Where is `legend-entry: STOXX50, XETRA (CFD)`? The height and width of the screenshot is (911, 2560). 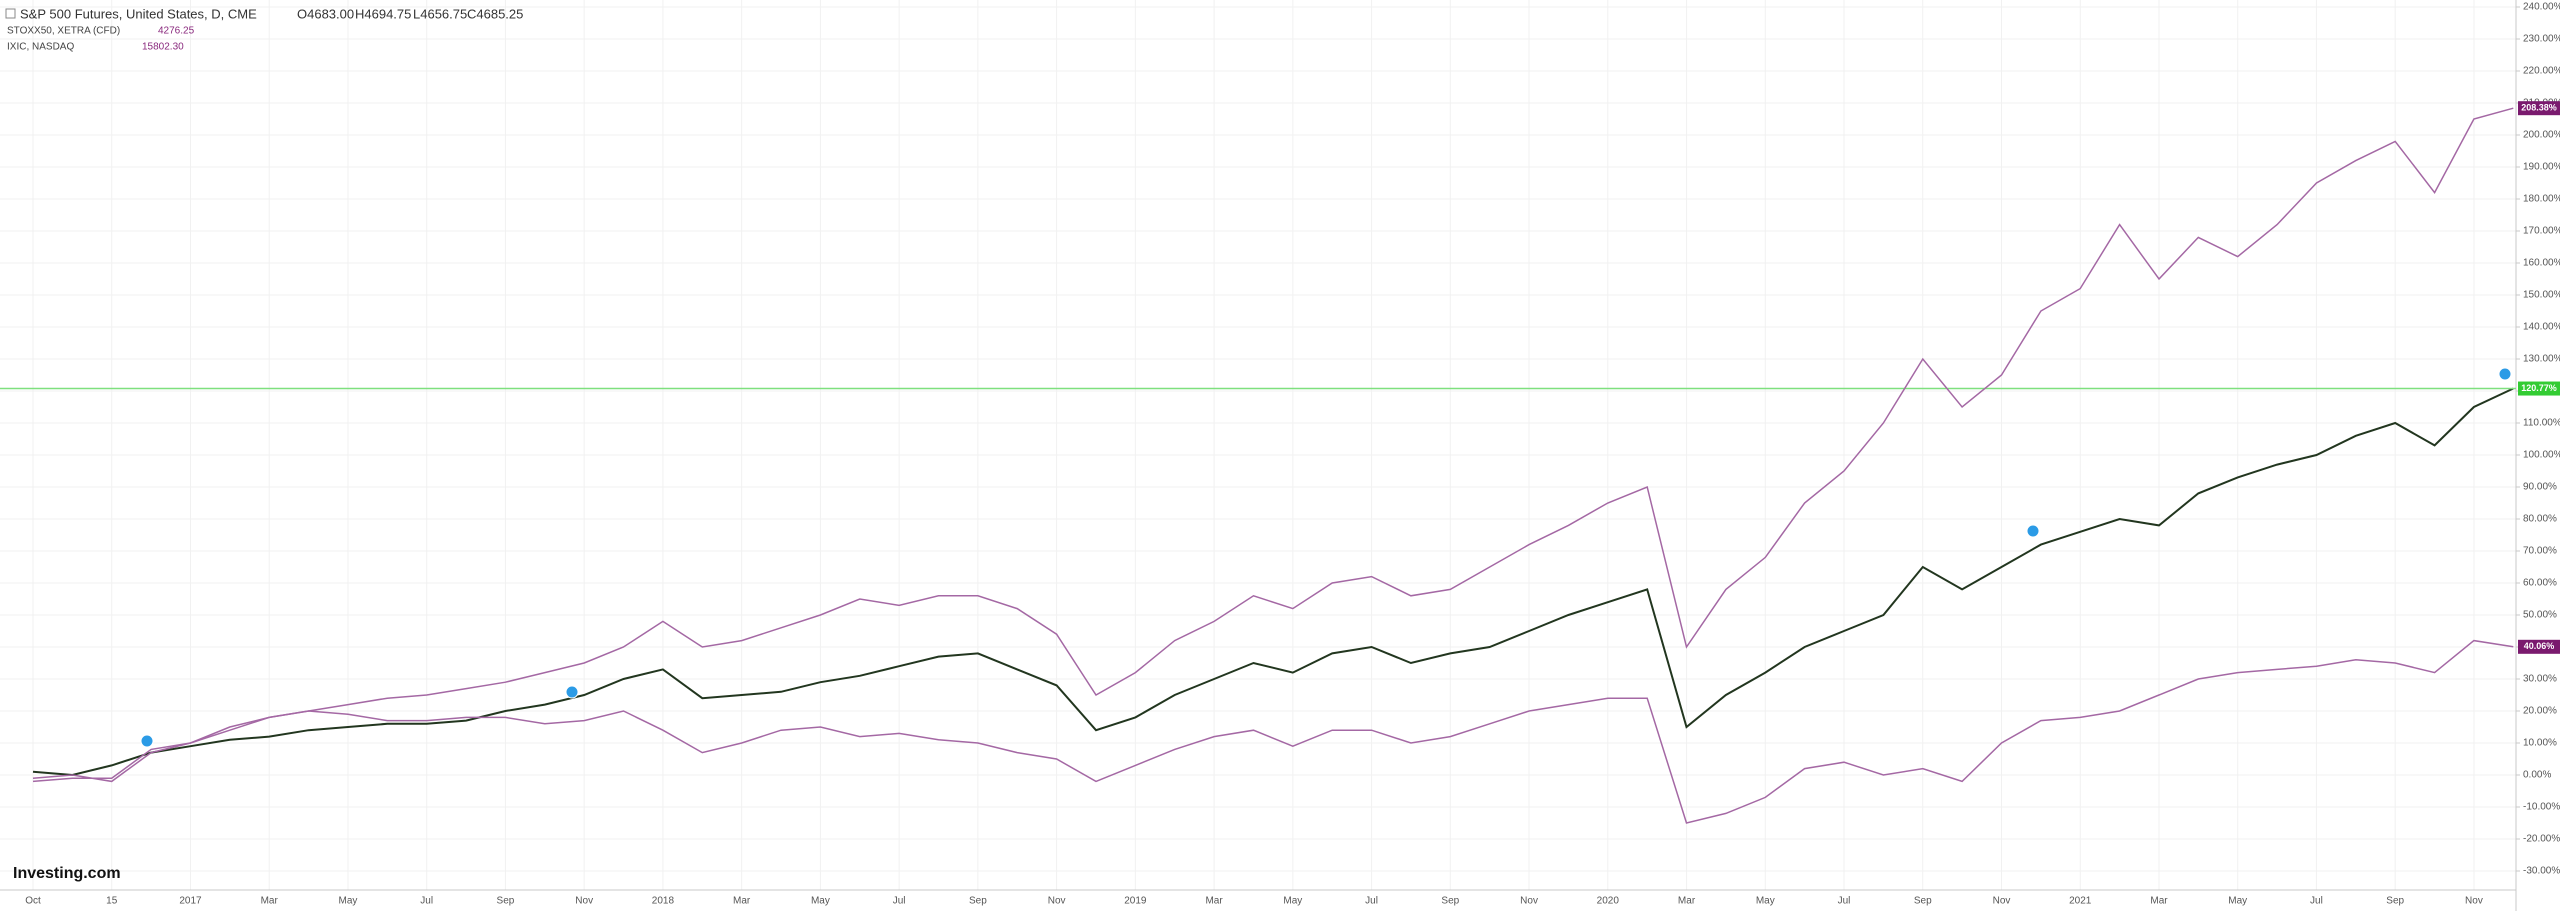
legend-entry: STOXX50, XETRA (CFD) is located at coordinates (63, 31).